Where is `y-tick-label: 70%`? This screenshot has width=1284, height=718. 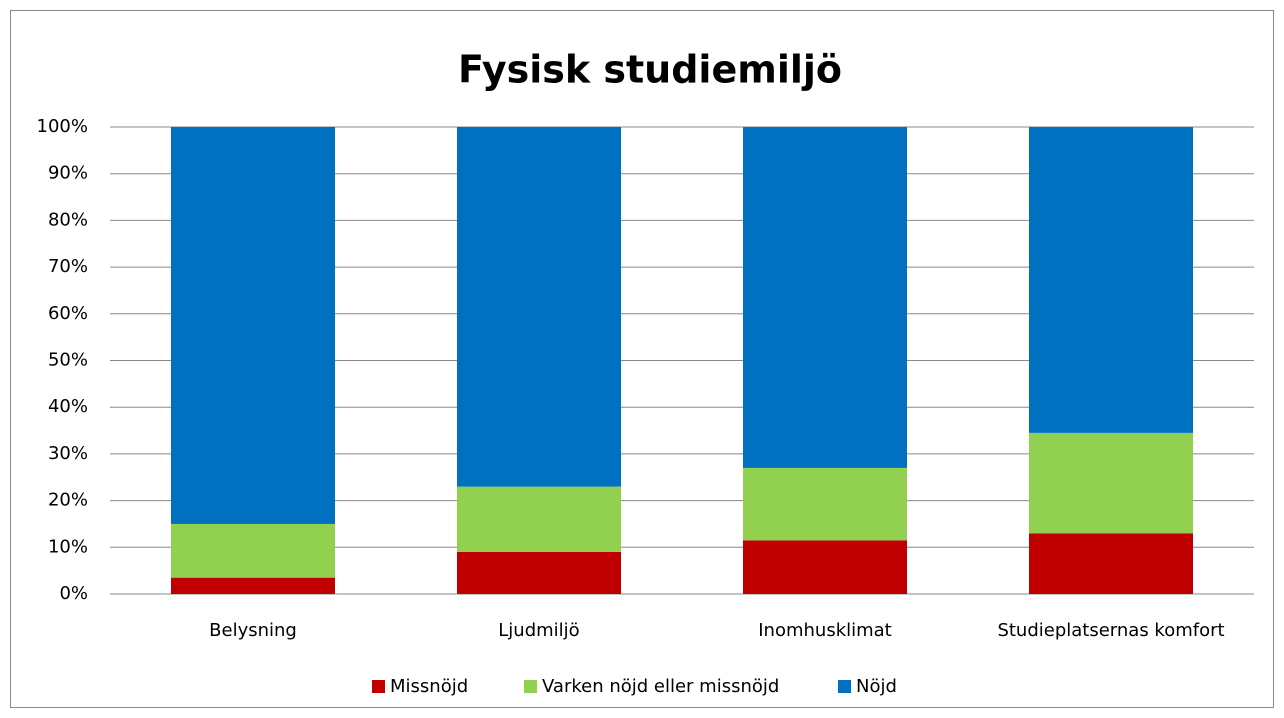 y-tick-label: 70% is located at coordinates (68, 266).